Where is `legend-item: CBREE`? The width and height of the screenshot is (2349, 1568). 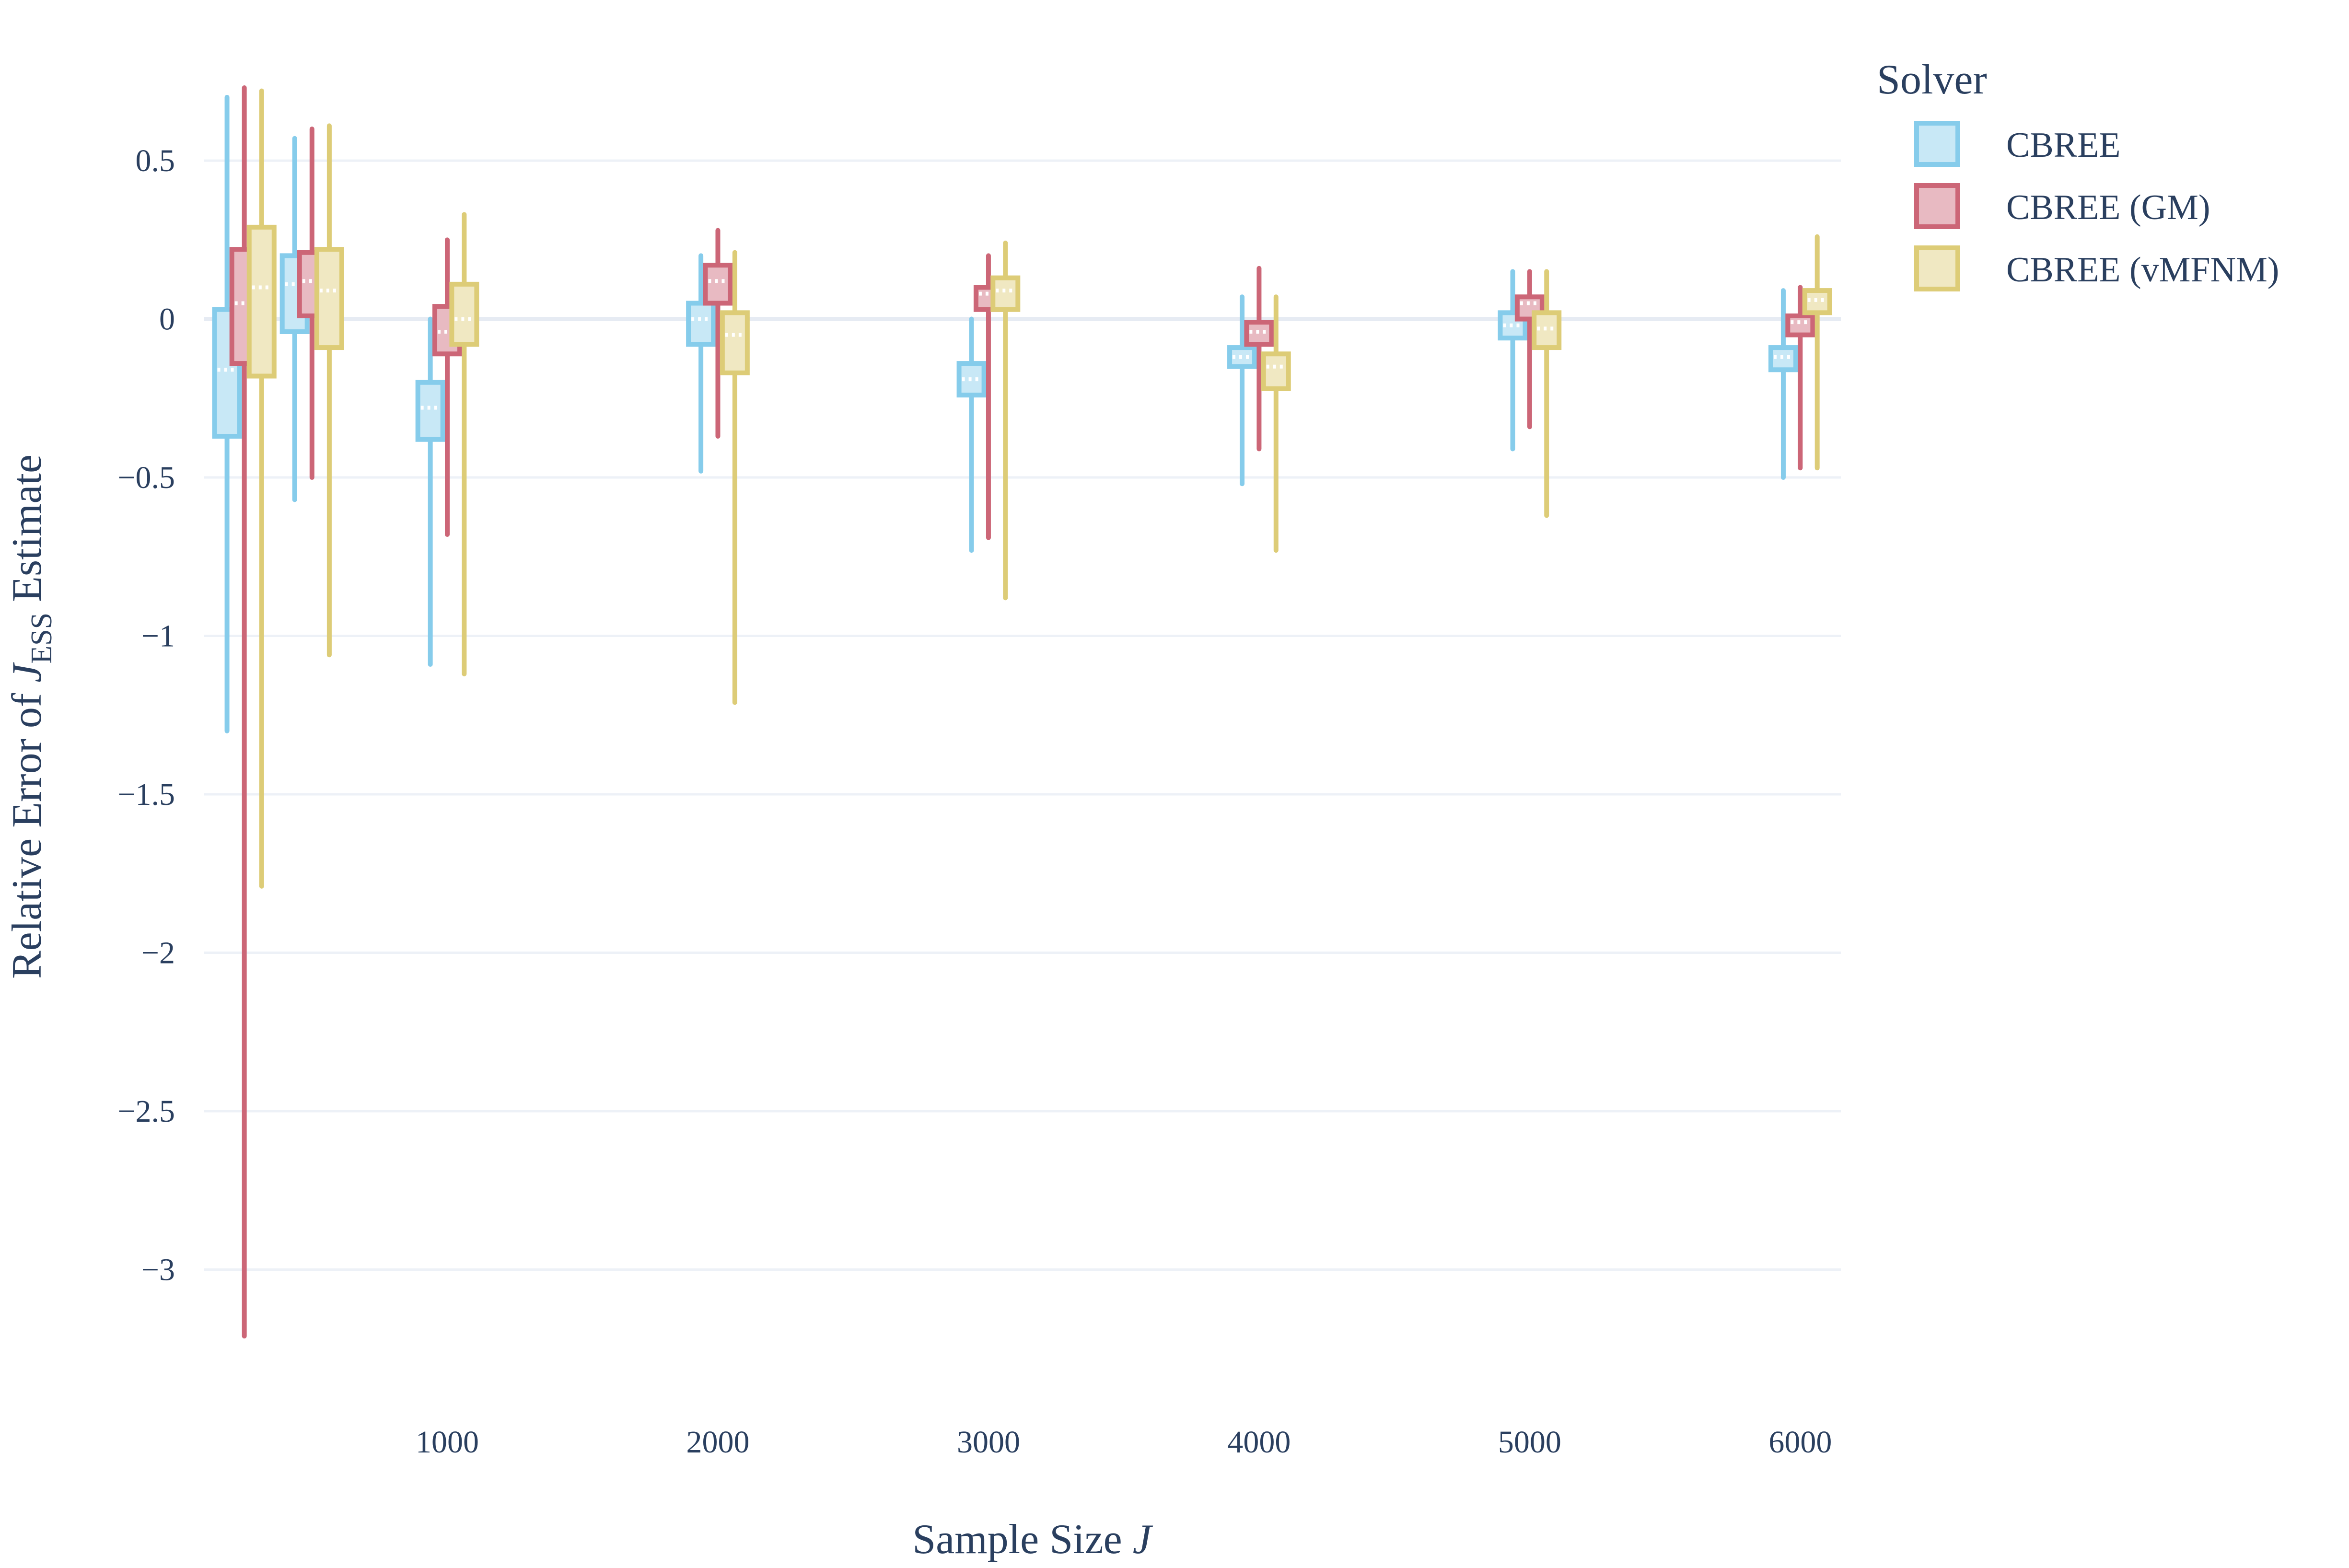 legend-item: CBREE is located at coordinates (2017, 144).